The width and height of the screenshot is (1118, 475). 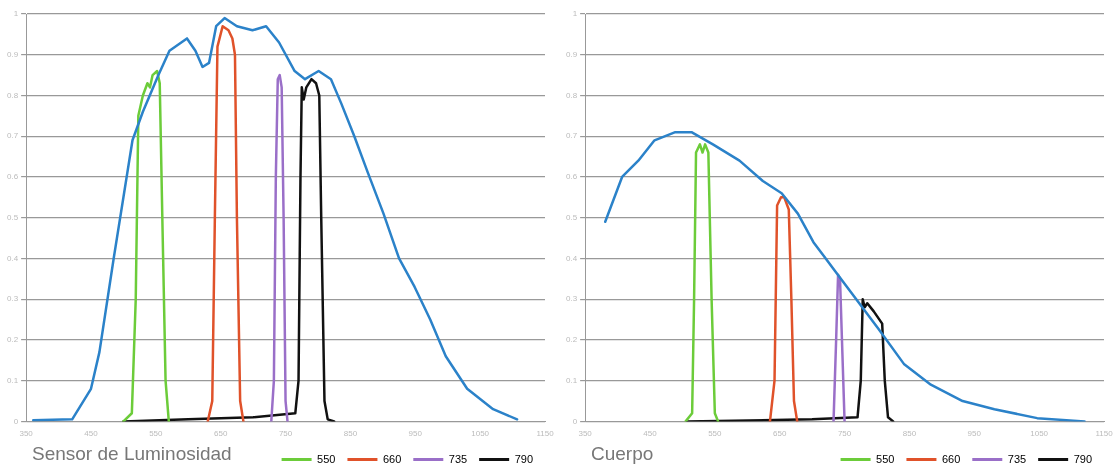 What do you see at coordinates (622, 454) in the screenshot?
I see `text: Cuerpo` at bounding box center [622, 454].